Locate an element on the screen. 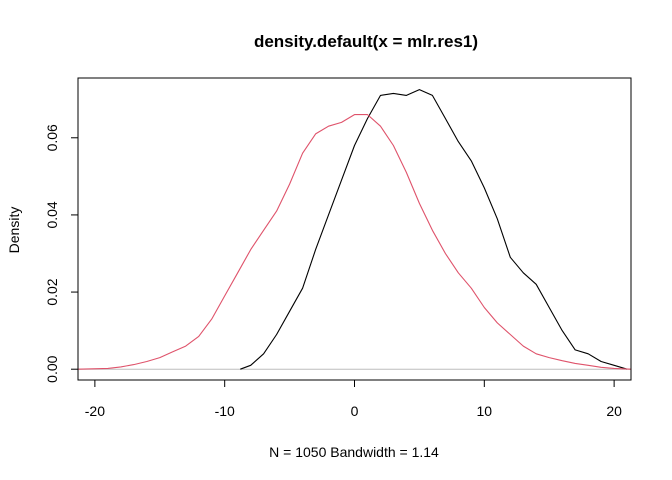  x-tick-label: -20 is located at coordinates (95, 411).